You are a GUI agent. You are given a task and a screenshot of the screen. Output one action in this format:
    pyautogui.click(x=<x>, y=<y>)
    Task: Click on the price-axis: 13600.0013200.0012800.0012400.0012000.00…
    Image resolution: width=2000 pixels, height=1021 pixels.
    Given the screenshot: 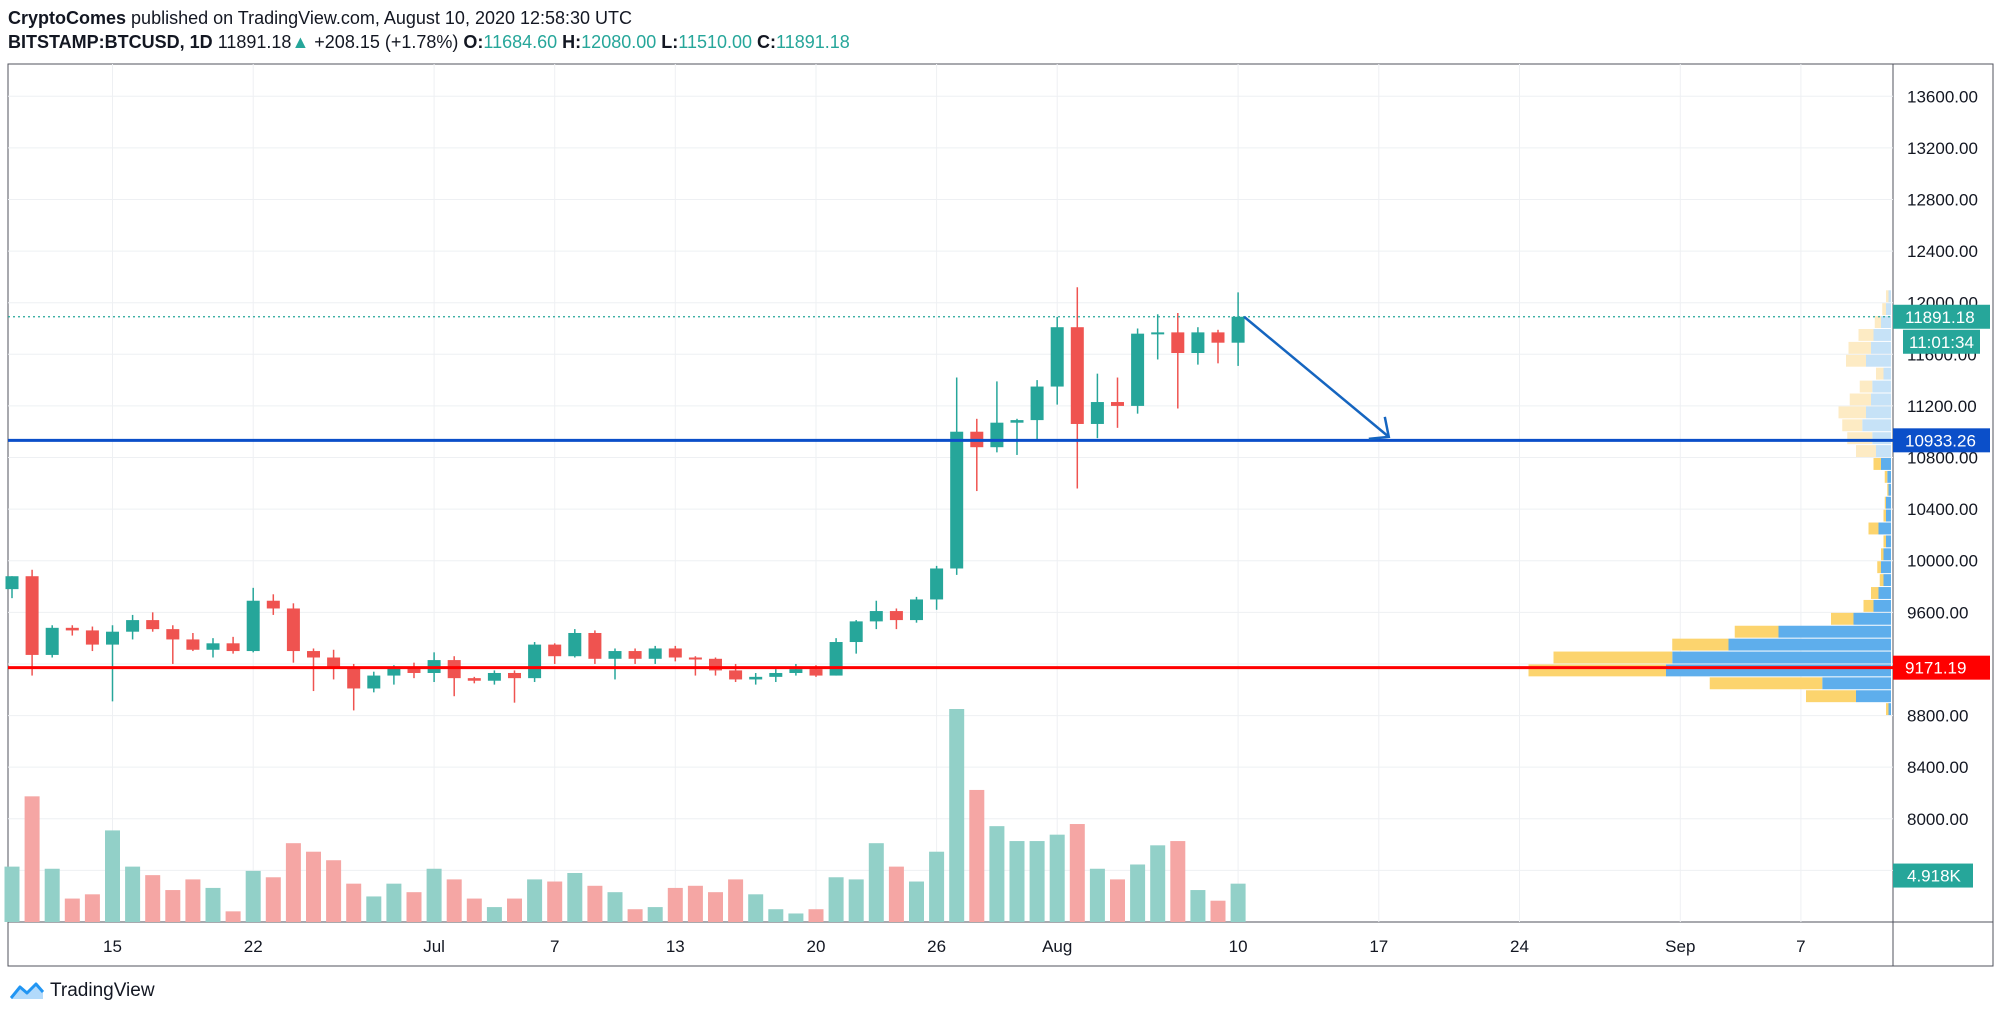 What is the action you would take?
    pyautogui.click(x=1942, y=483)
    